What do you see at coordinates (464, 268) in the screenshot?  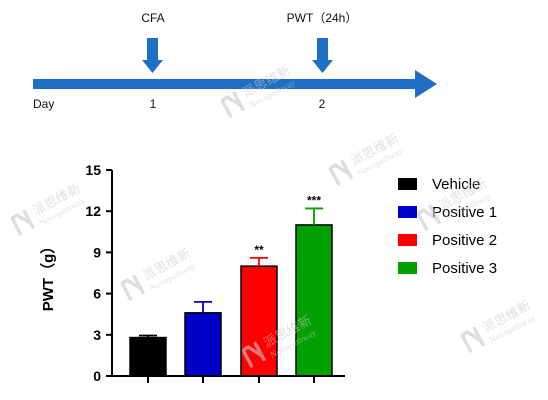 I see `legend-label: Positive 3` at bounding box center [464, 268].